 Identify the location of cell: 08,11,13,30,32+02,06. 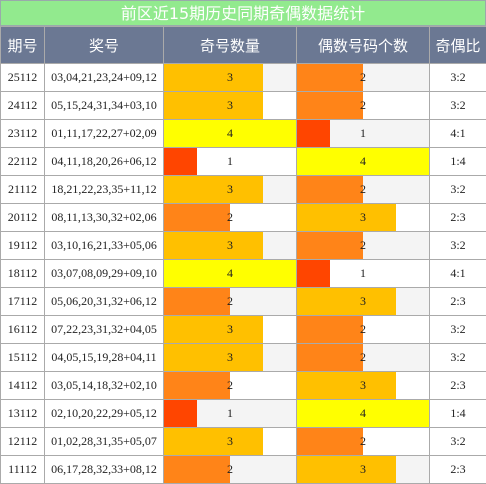
(104, 218).